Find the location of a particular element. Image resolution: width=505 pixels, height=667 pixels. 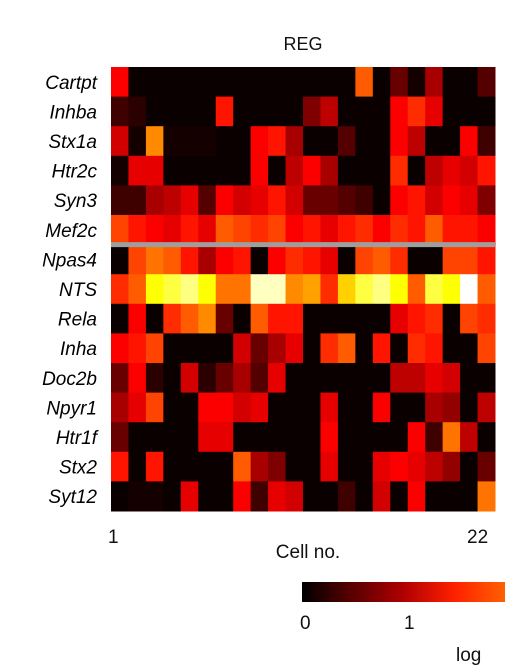

row-label: Syt12 is located at coordinates (72, 497).